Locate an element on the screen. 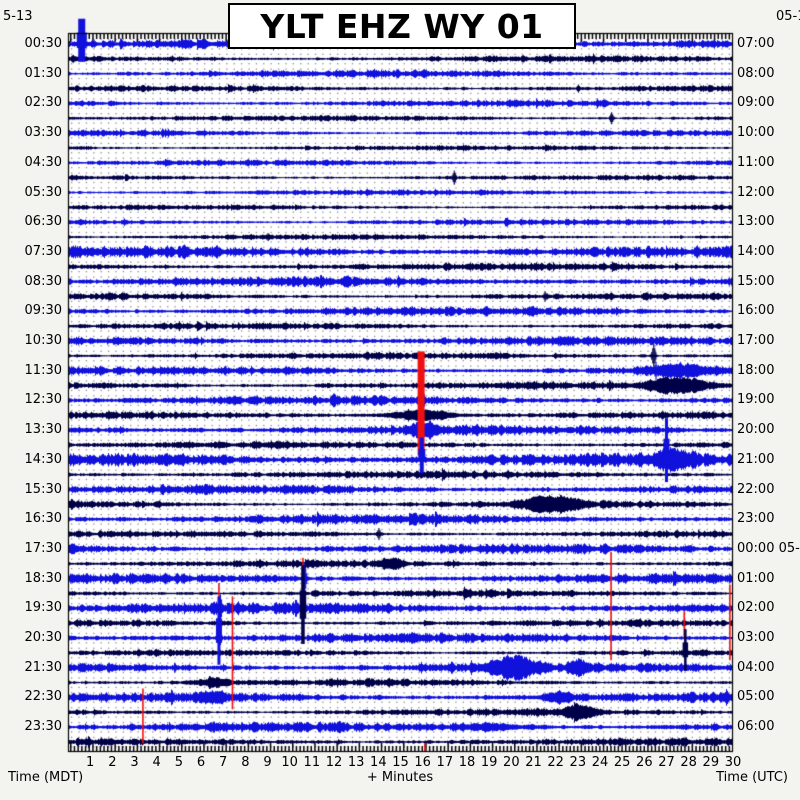 This screenshot has height=800, width=800. mdt-axis-title: Time (MDT) is located at coordinates (46, 777).